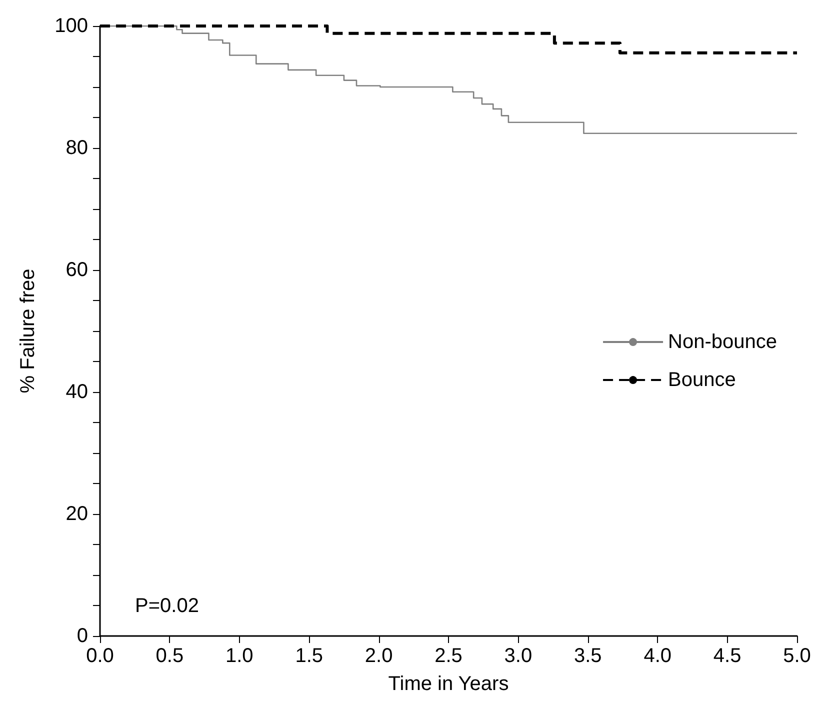  Describe the element at coordinates (239, 656) in the screenshot. I see `x-tick-label: 1.0` at that location.